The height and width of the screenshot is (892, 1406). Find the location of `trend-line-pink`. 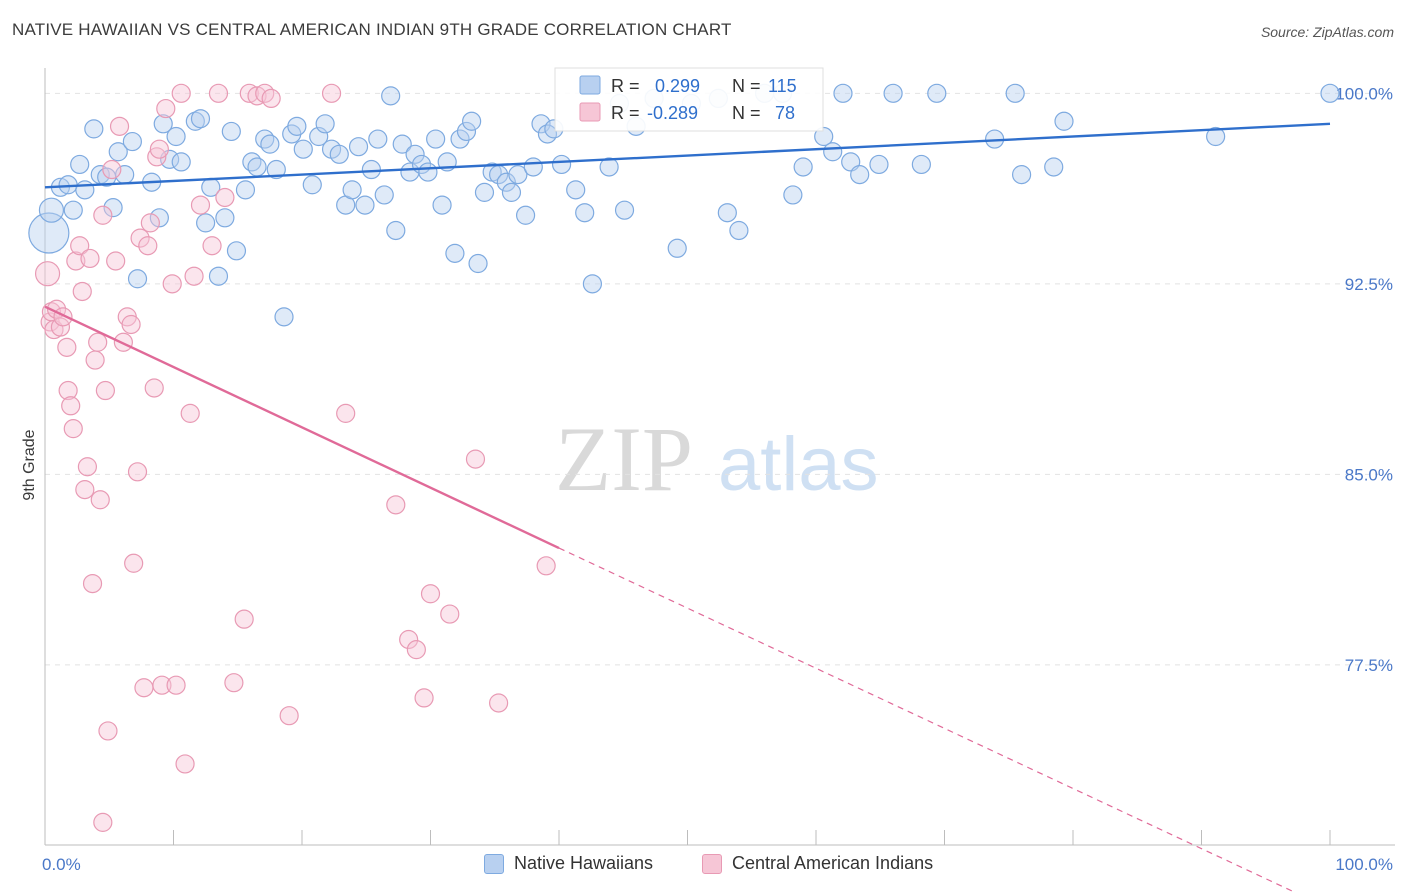

trend-line-pink is located at coordinates (302, 427).